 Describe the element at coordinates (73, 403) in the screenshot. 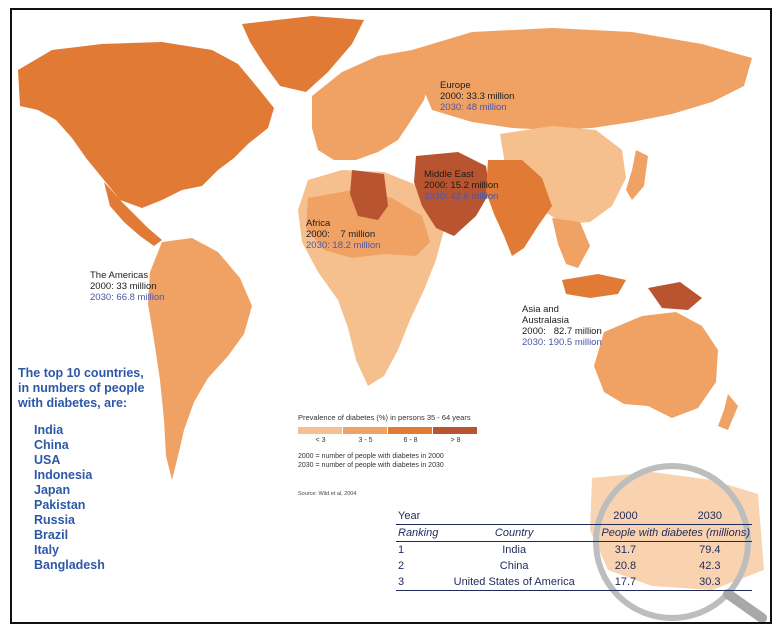

I see `top10-title-line3: with diabetes, are:` at that location.